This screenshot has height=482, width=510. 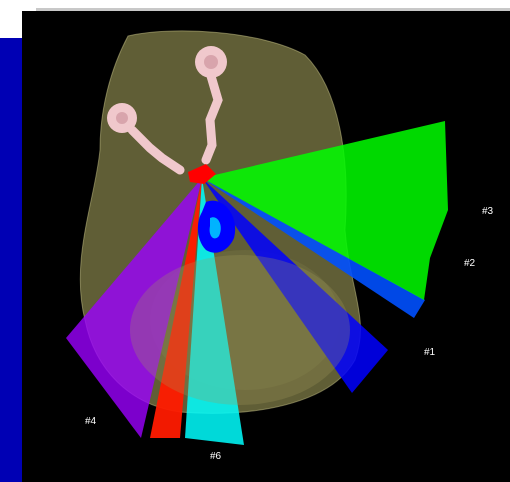 What do you see at coordinates (214, 311) in the screenshot?
I see `beam-6-wedge` at bounding box center [214, 311].